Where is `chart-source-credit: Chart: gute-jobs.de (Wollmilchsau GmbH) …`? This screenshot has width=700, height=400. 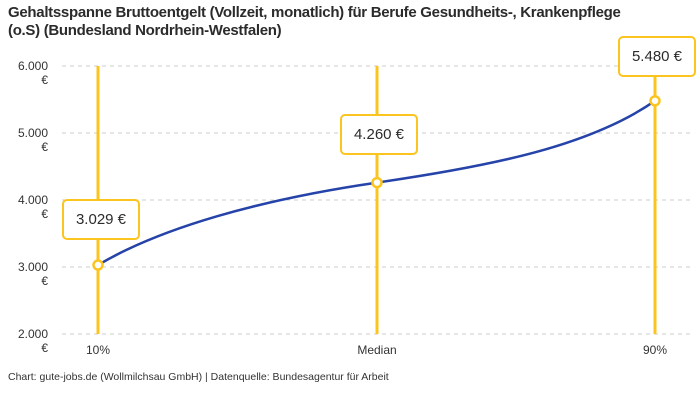 chart-source-credit: Chart: gute-jobs.de (Wollmilchsau GmbH) … is located at coordinates (198, 377).